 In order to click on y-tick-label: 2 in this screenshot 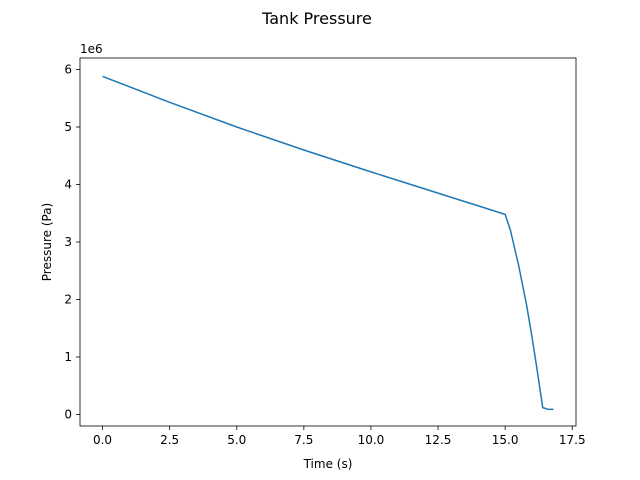, I will do `click(68, 300)`.